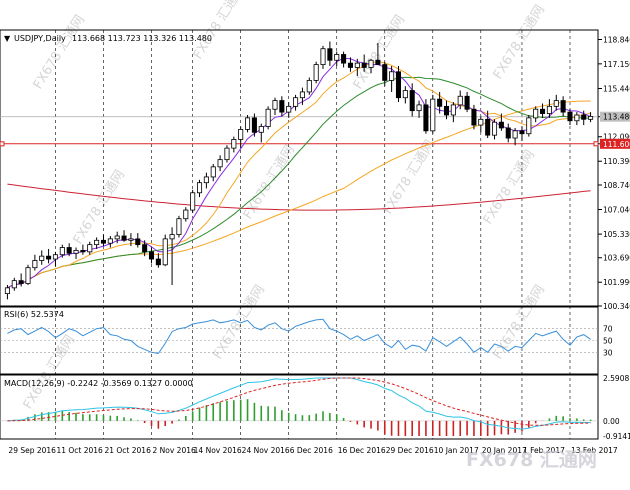 The image size is (630, 490). I want to click on macd-panel-frame, so click(299, 407).